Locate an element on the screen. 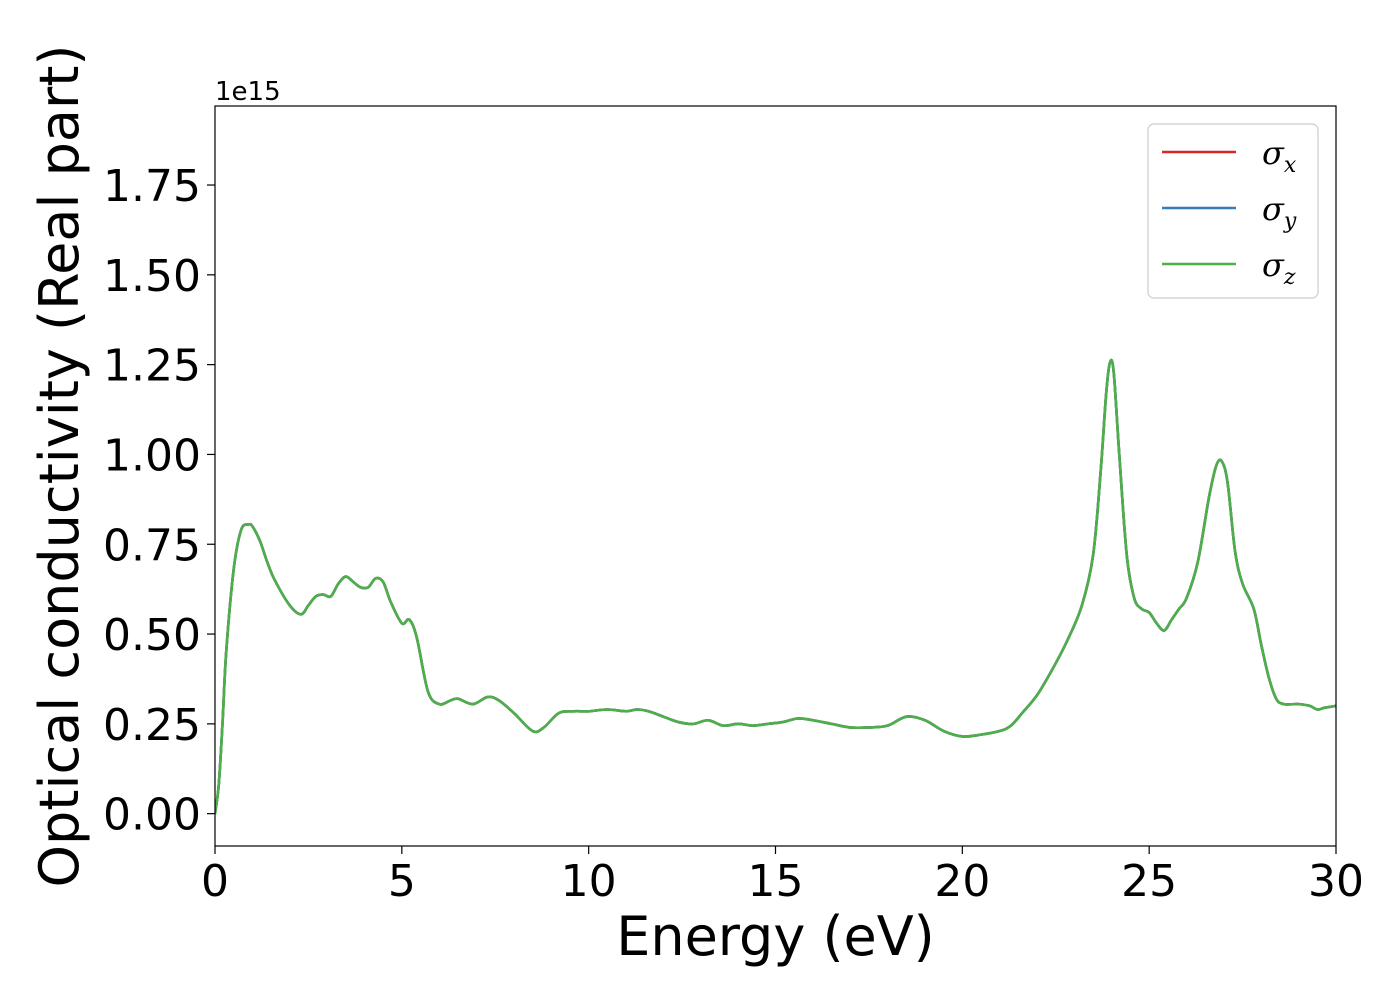 This screenshot has height=1005, width=1400. y-tick-label: 1.50 is located at coordinates (152, 276).